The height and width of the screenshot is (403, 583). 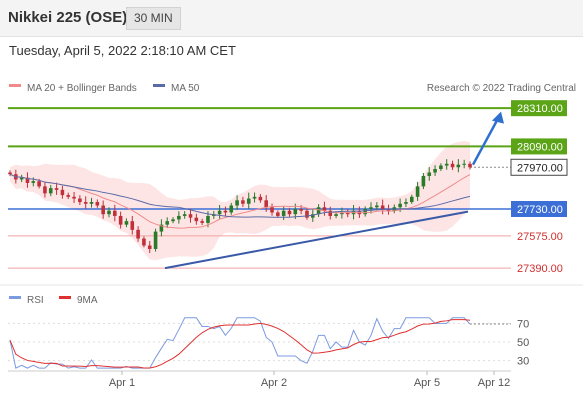 What do you see at coordinates (485, 142) in the screenshot?
I see `projection-arrow` at bounding box center [485, 142].